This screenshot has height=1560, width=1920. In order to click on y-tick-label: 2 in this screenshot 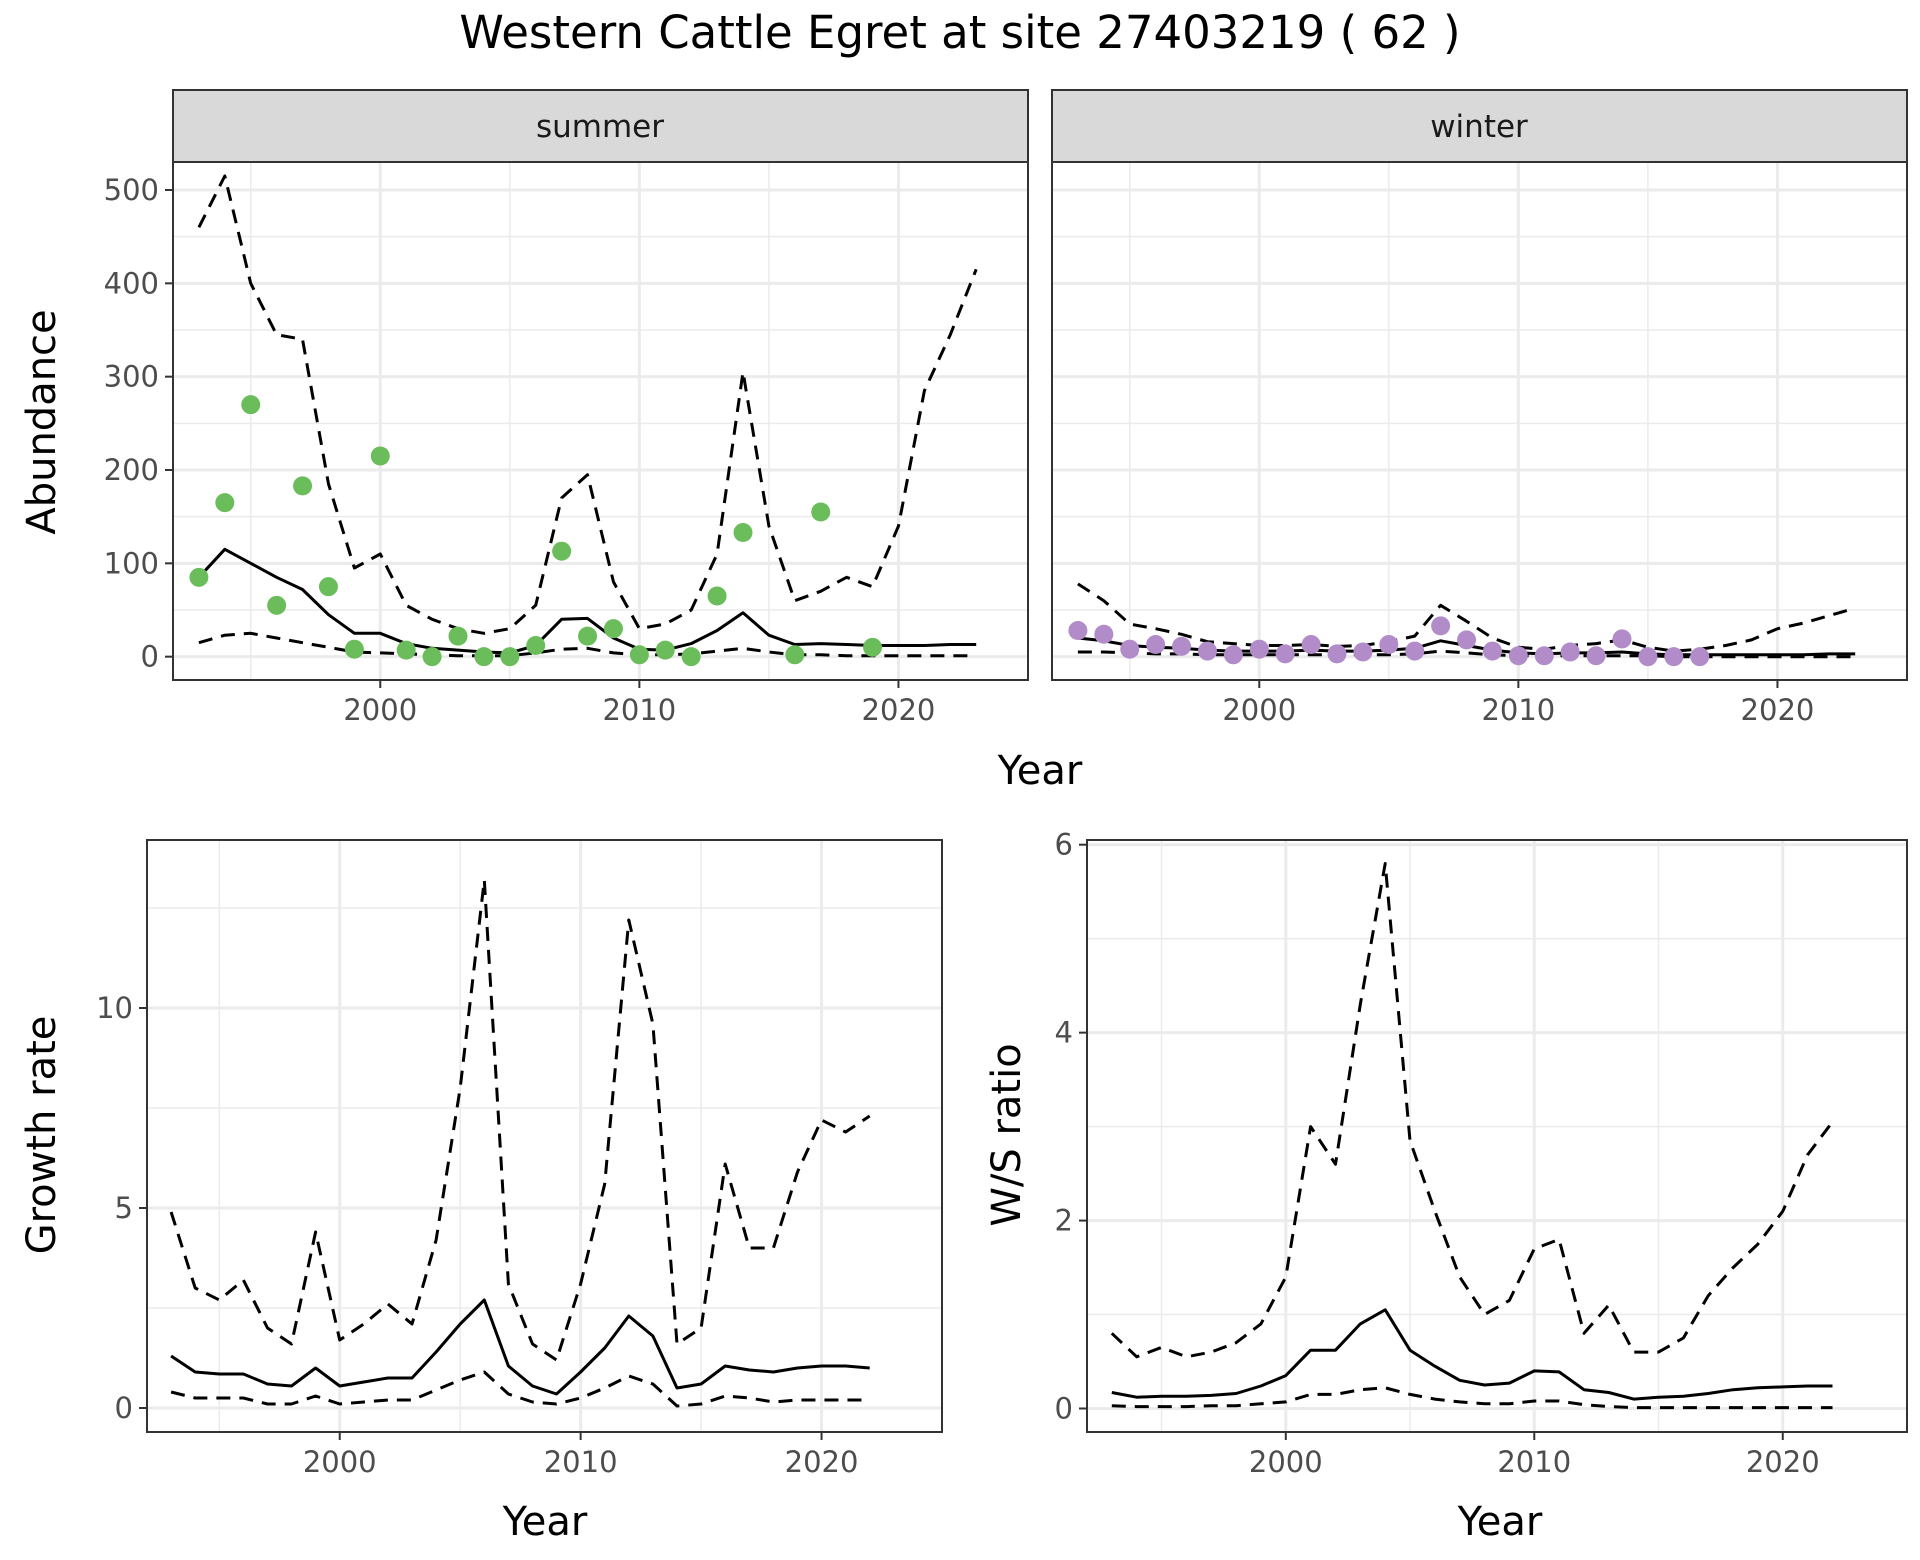, I will do `click(1064, 1221)`.